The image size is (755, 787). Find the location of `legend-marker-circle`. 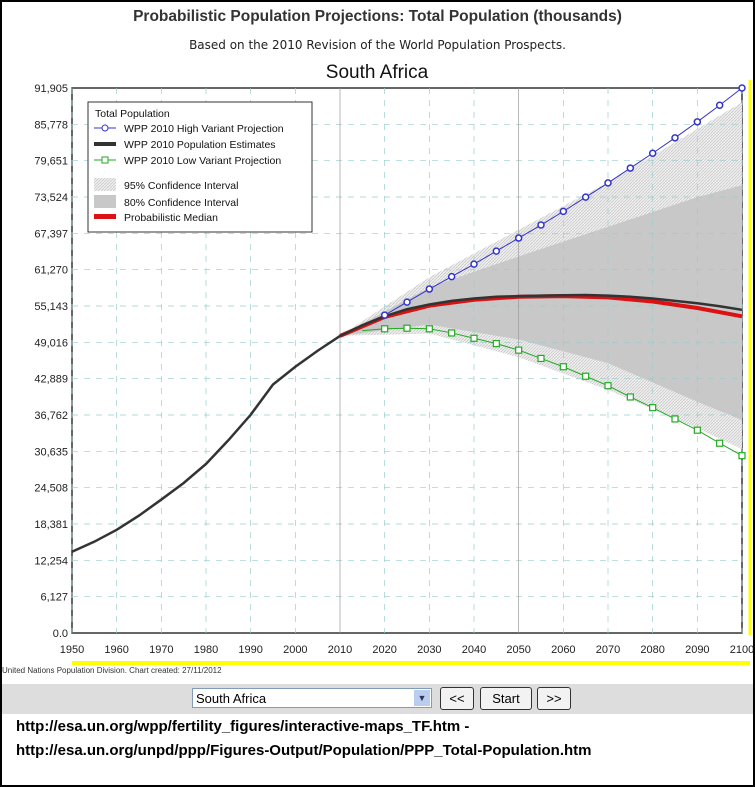

legend-marker-circle is located at coordinates (105, 128).